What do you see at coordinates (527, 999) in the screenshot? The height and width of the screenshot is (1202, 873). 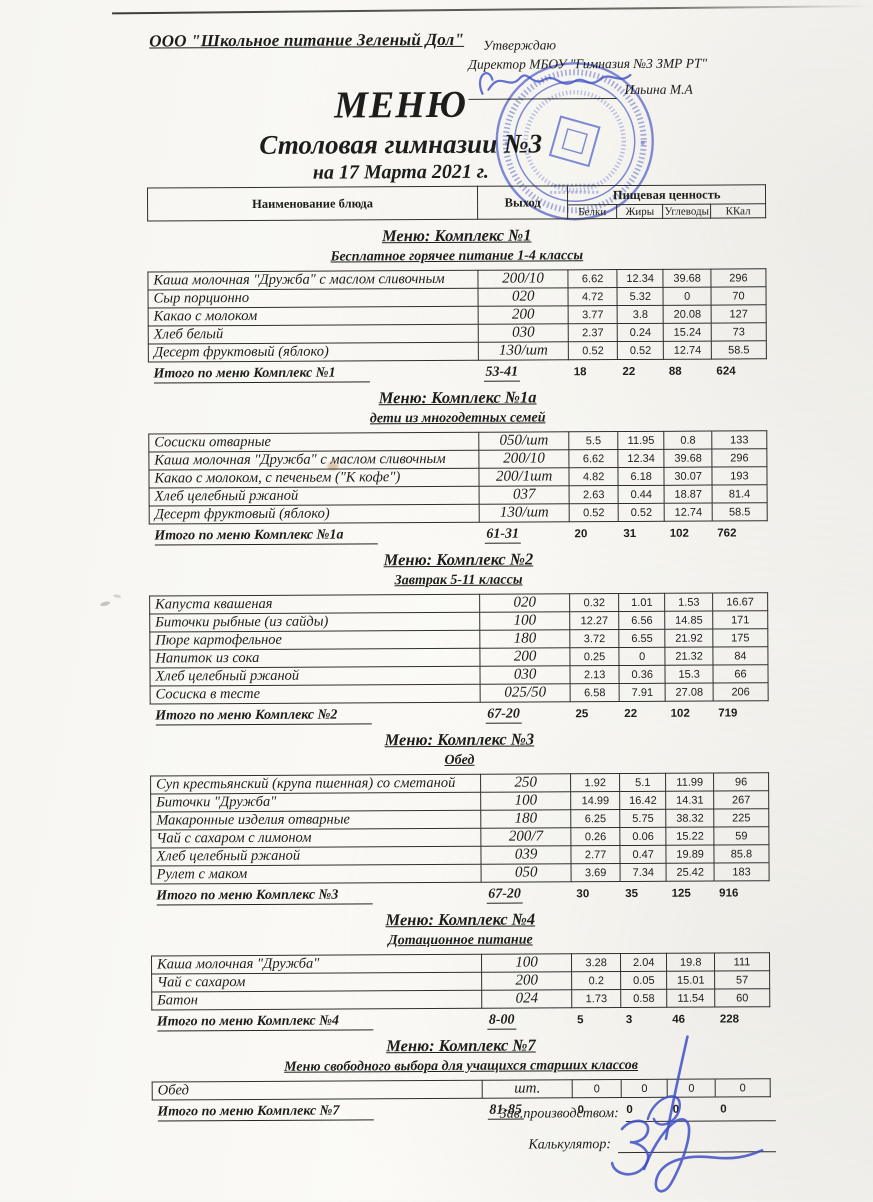 I see `dish-output: 024` at bounding box center [527, 999].